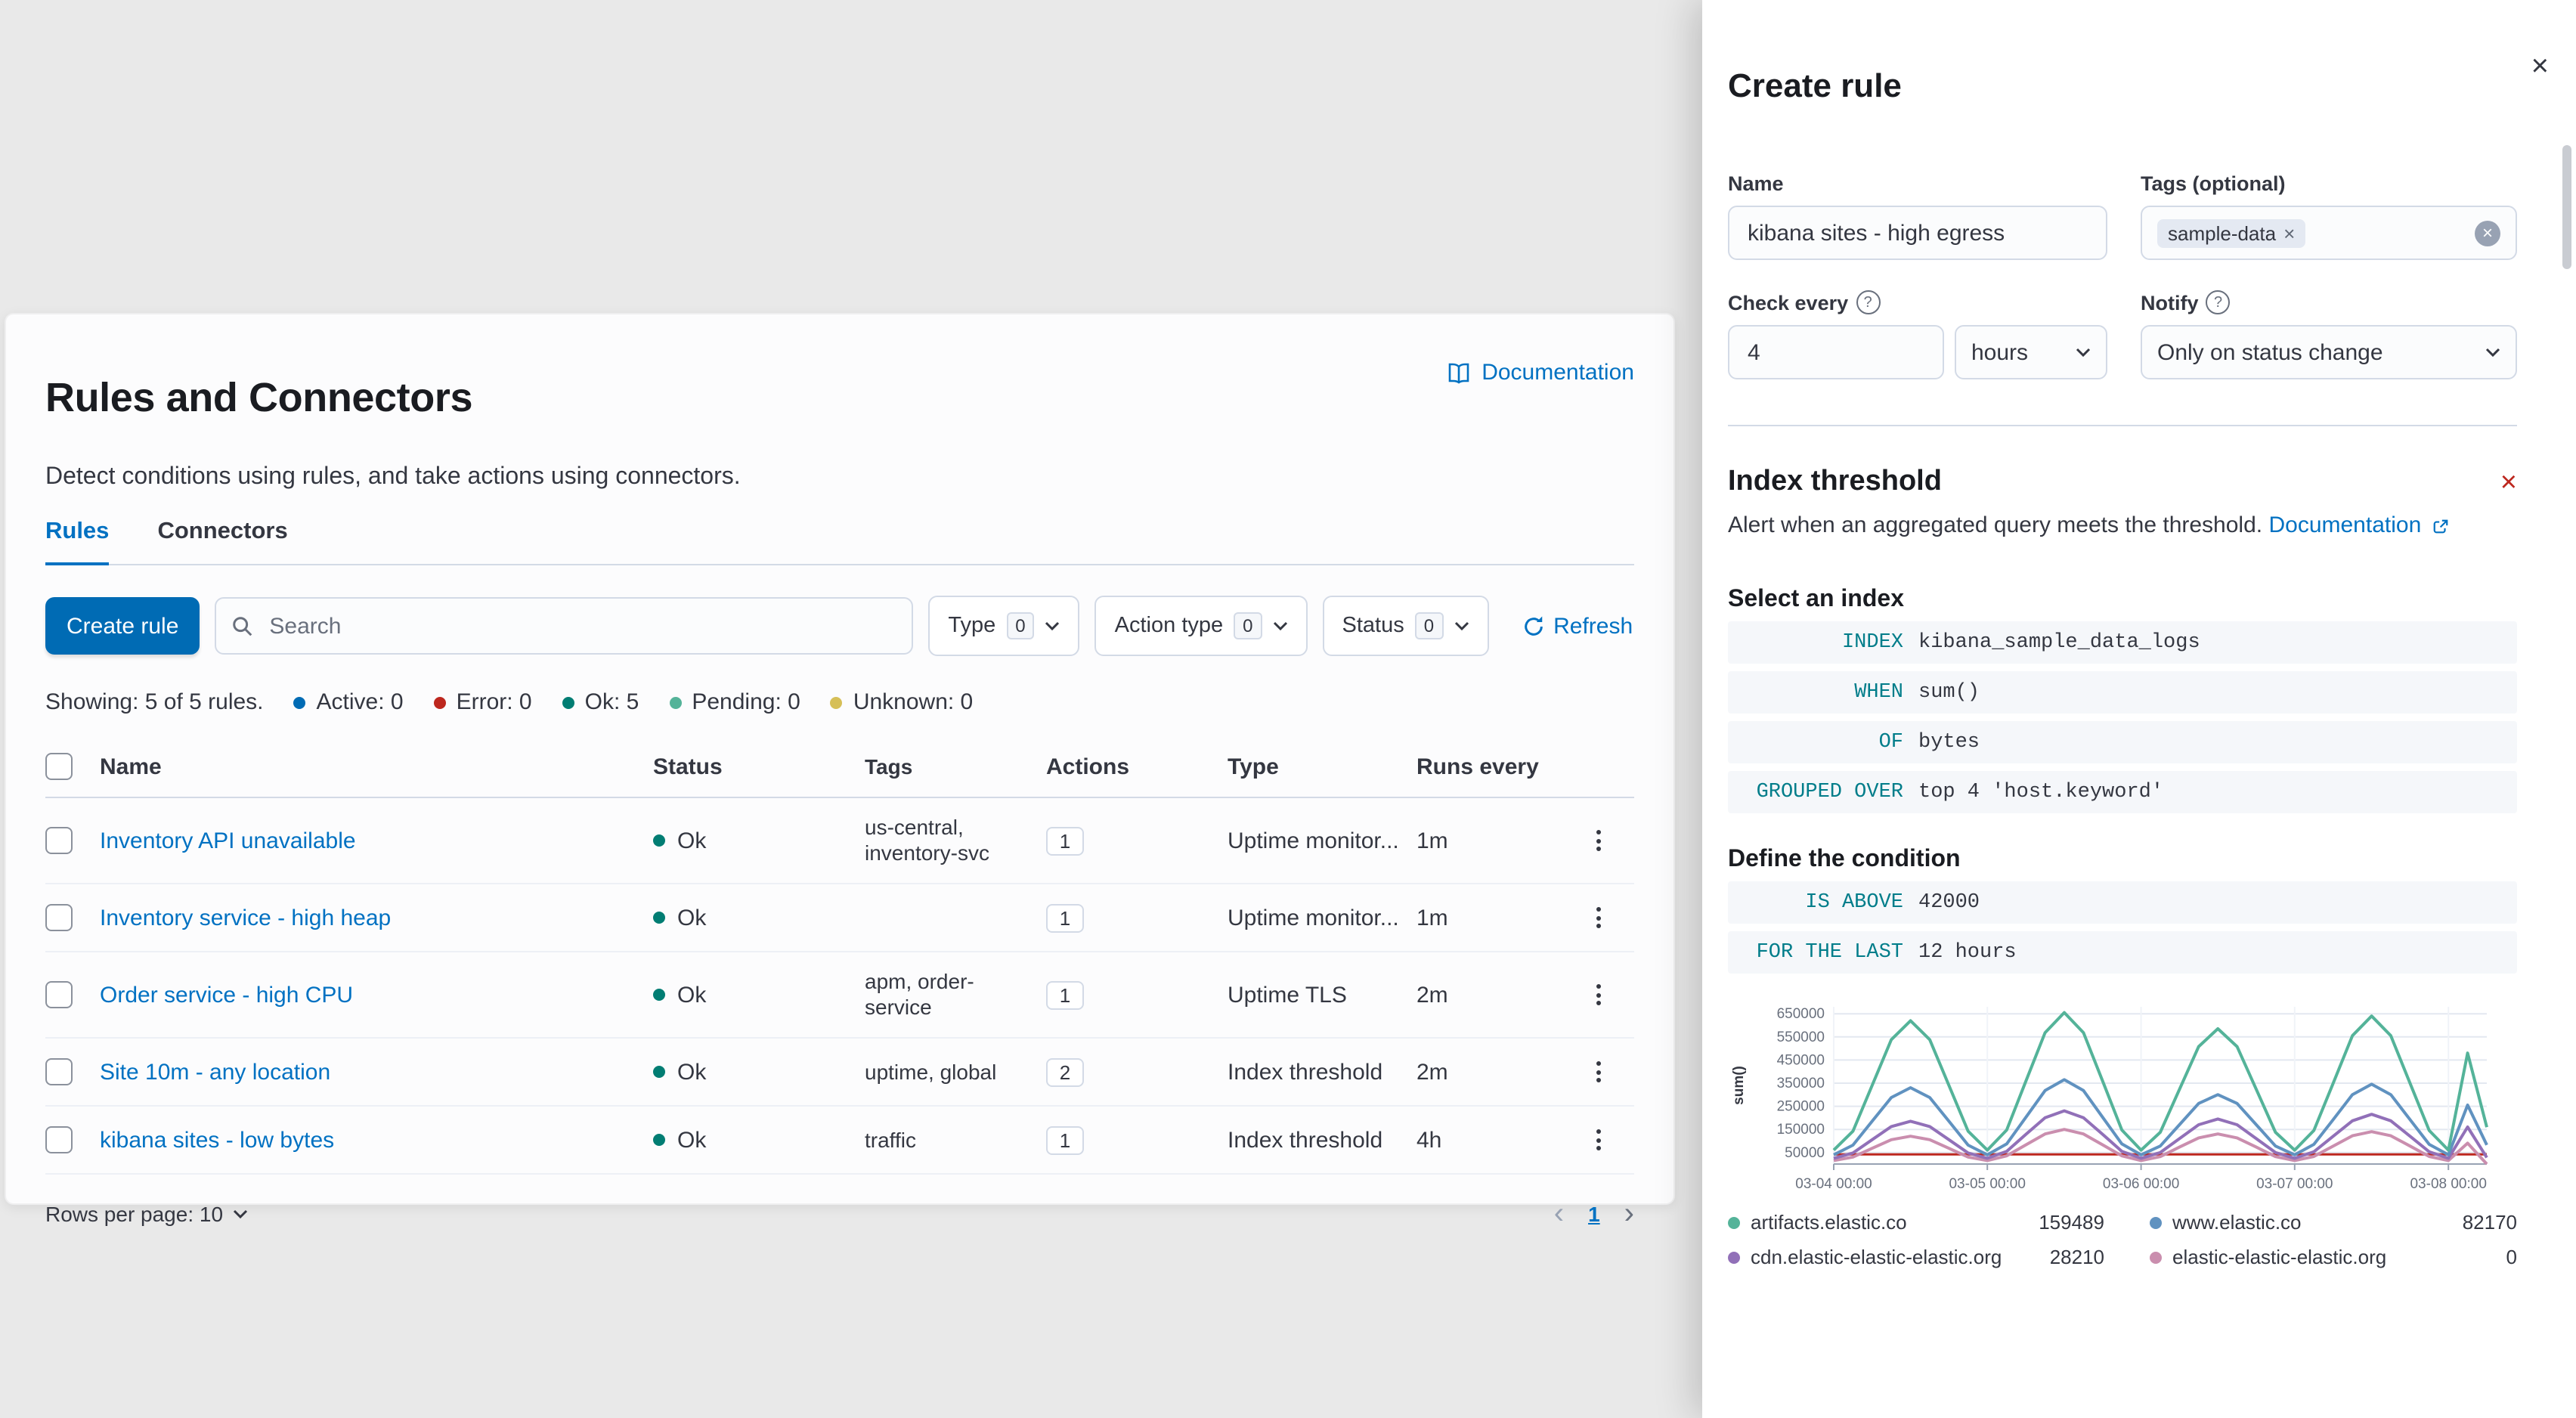 The width and height of the screenshot is (2576, 1418). I want to click on col-runs-every: Runs every, so click(1477, 767).